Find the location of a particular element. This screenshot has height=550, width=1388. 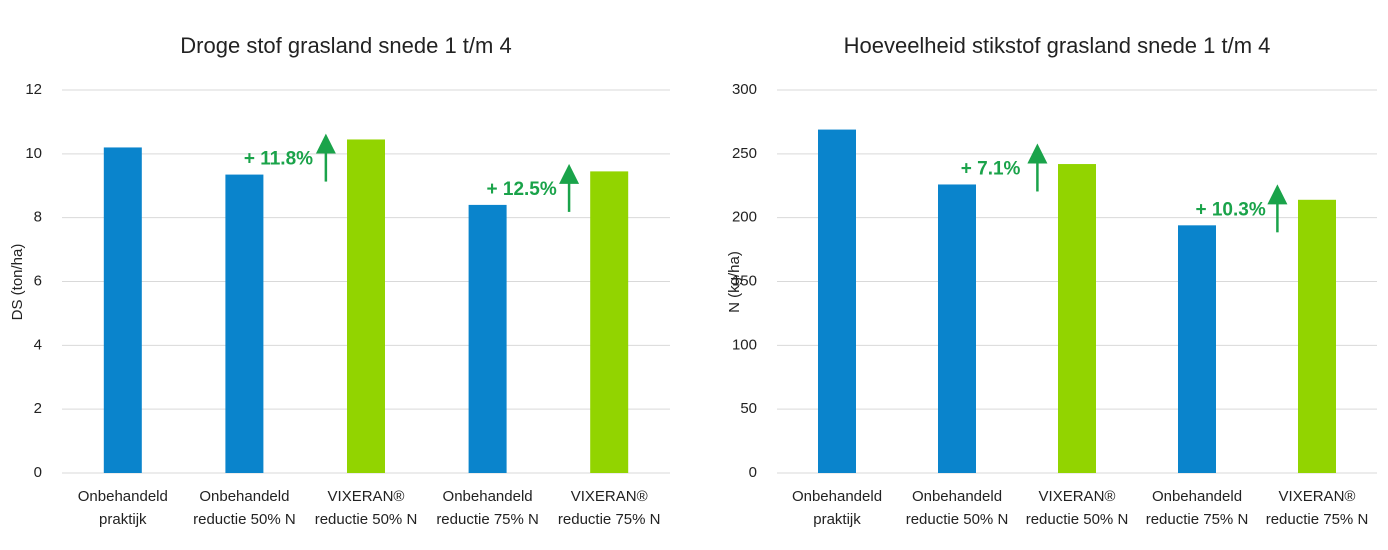

y-axis-label: N (kg/ha) is located at coordinates (734, 282).